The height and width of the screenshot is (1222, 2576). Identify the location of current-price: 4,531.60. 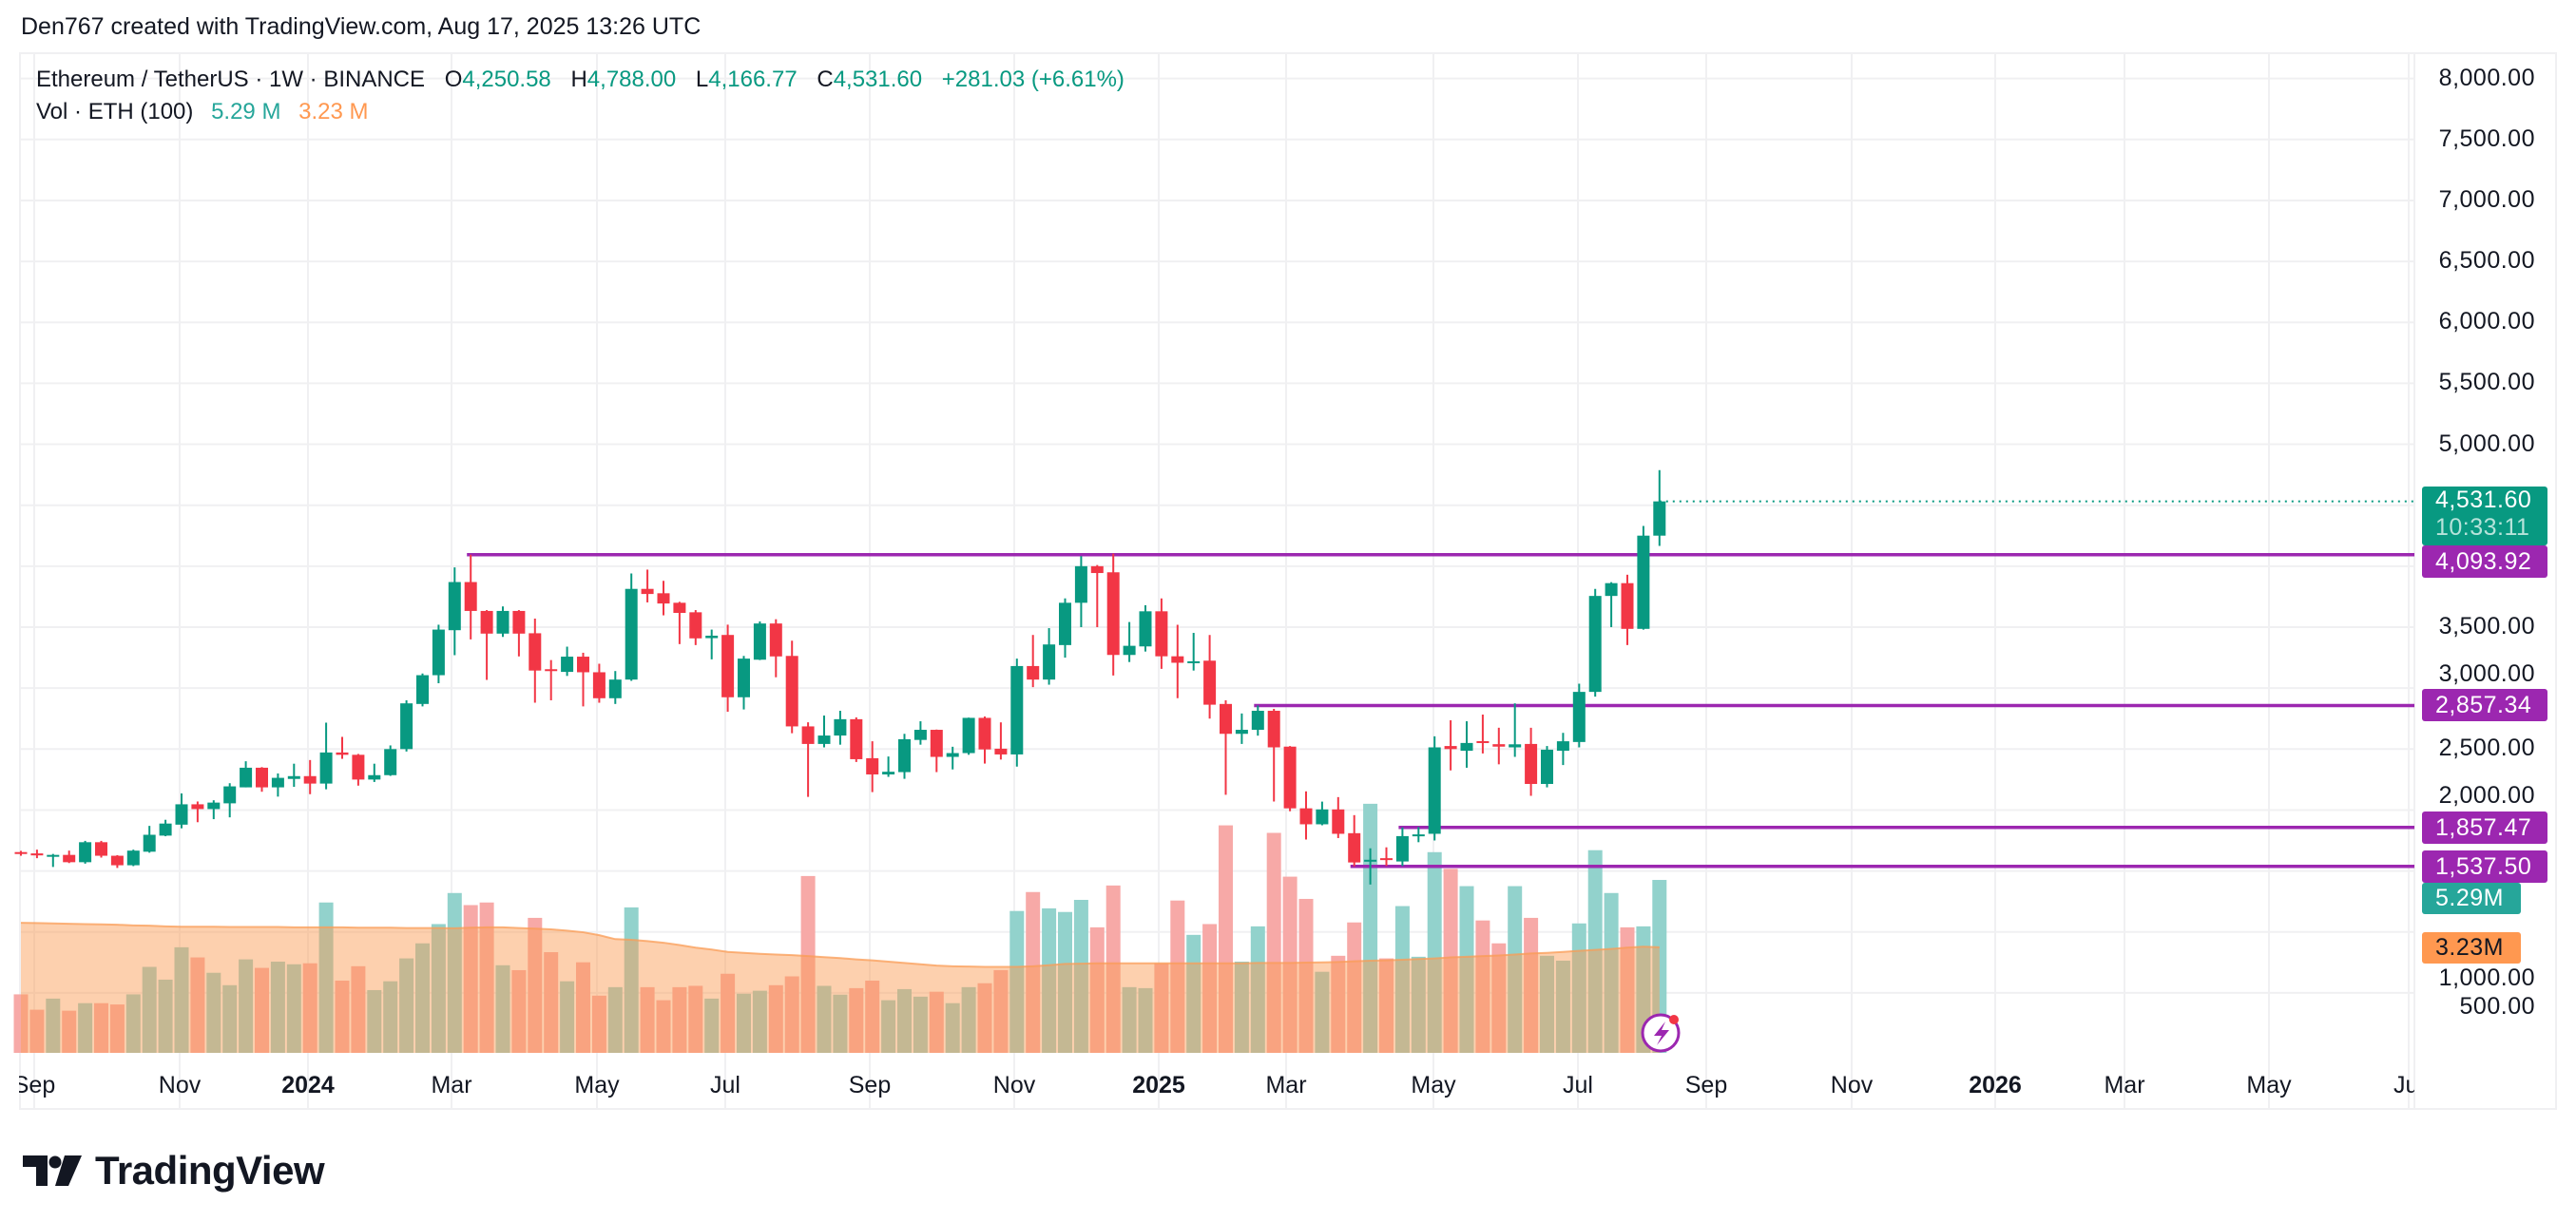
(2484, 500).